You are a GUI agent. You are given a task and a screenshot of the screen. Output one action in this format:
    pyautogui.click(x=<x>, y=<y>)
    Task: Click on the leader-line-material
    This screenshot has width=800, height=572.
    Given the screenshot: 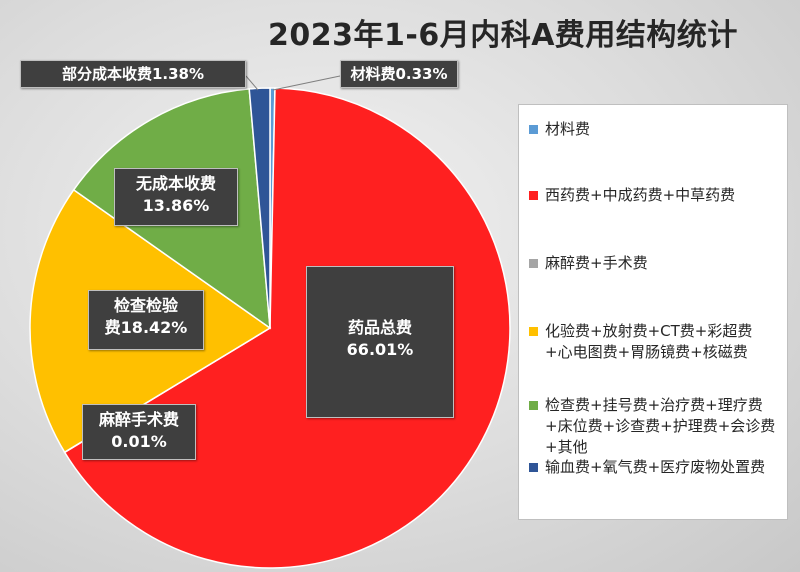 What is the action you would take?
    pyautogui.click(x=306, y=83)
    